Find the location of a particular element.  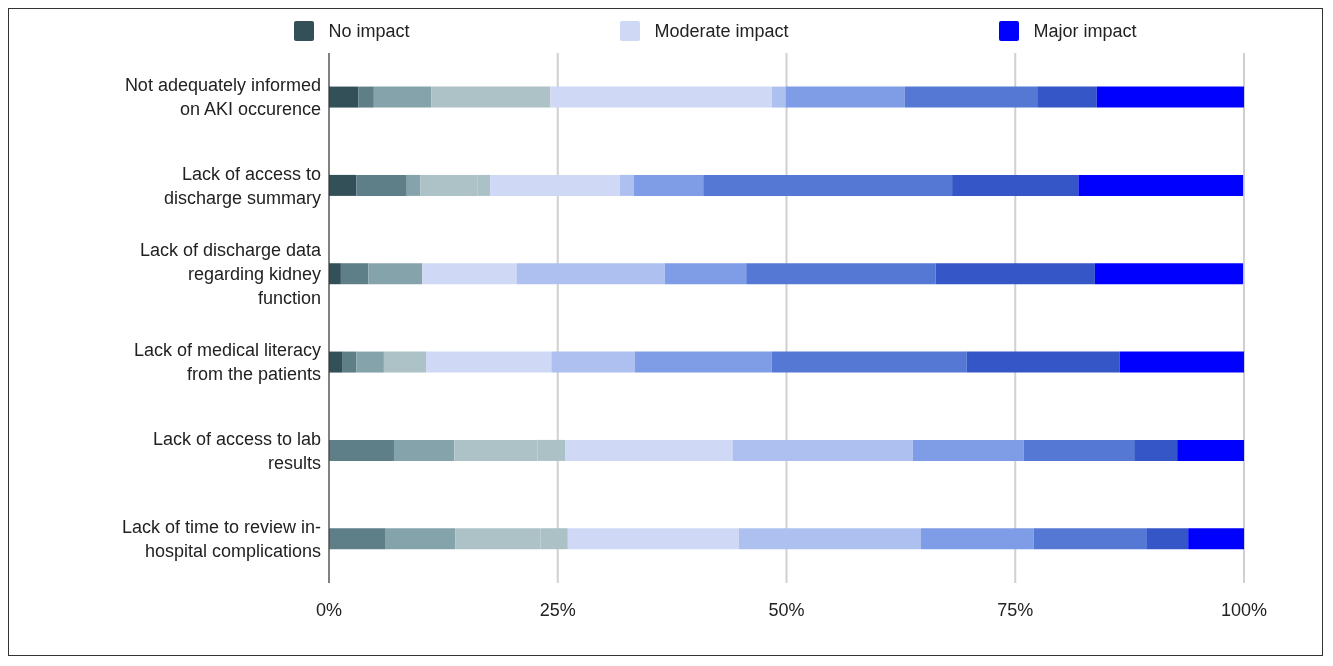

y-tick-label: Lack of medical literacy from the patients is located at coordinates (227, 362).